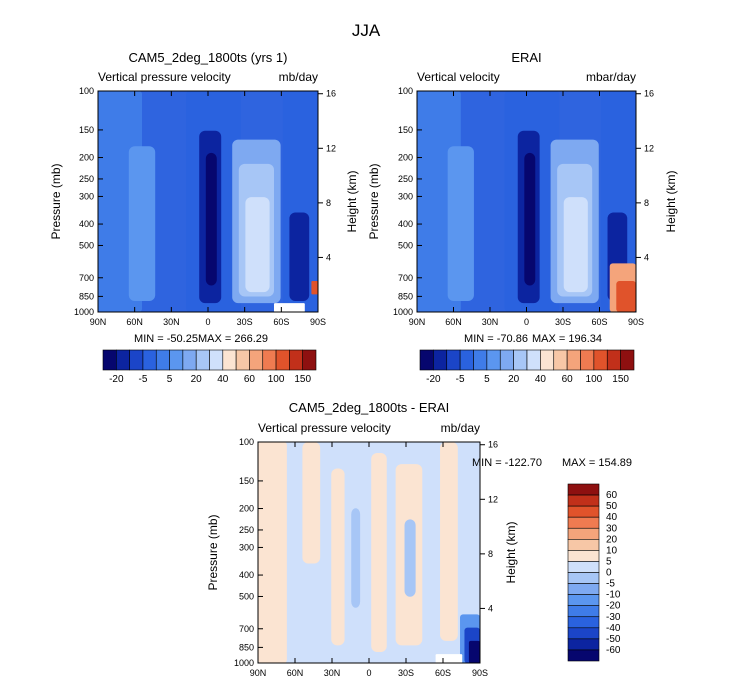  Describe the element at coordinates (405, 130) in the screenshot. I see `erai-y-tick-label: 150` at that location.